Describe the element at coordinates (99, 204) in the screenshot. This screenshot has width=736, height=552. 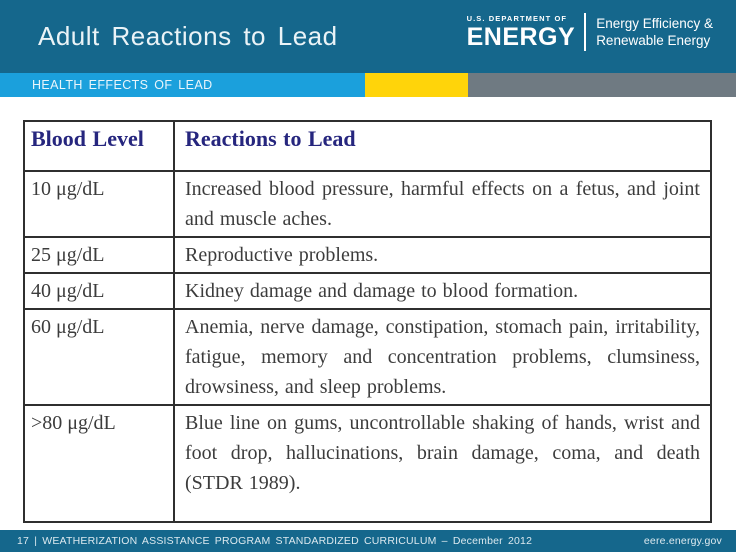
I see `blood-level-cell: 10 μg/dL` at that location.